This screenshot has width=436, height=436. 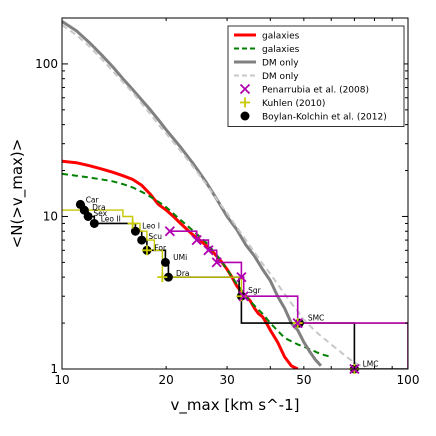 I want to click on annotation-label: SMC, so click(x=316, y=317).